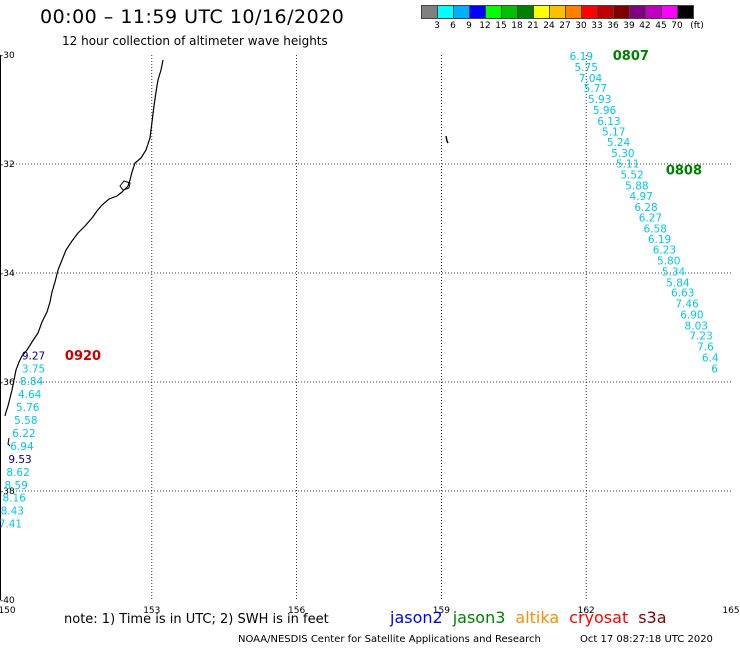  I want to click on lon-tick-label: 162, so click(586, 611).